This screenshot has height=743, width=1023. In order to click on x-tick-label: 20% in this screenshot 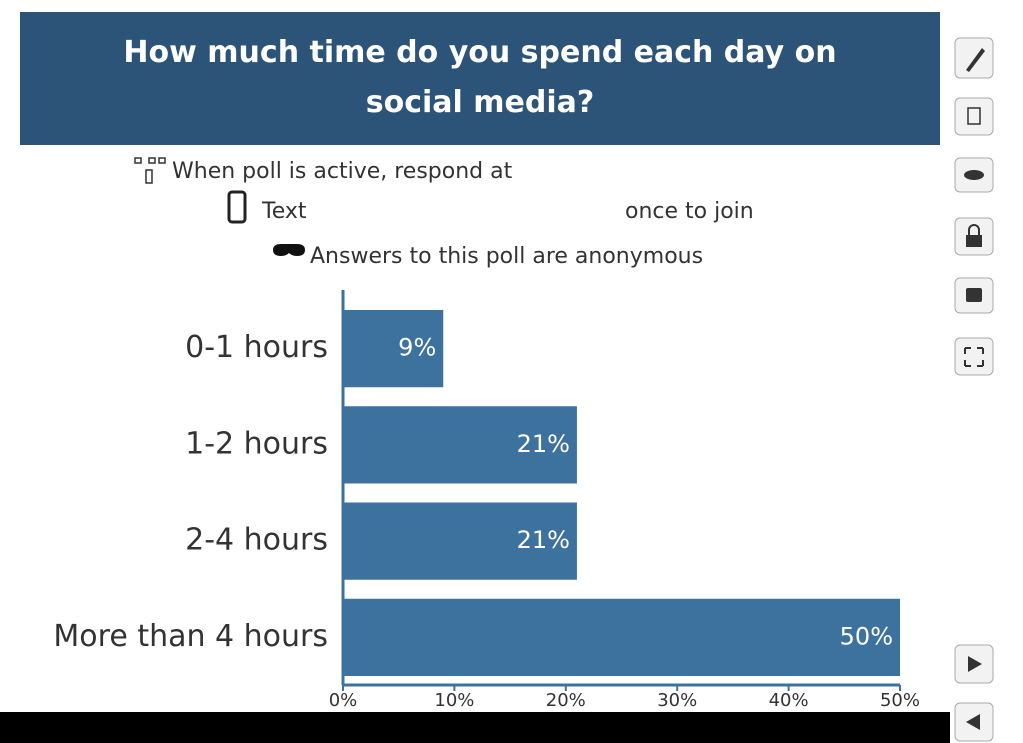, I will do `click(566, 700)`.